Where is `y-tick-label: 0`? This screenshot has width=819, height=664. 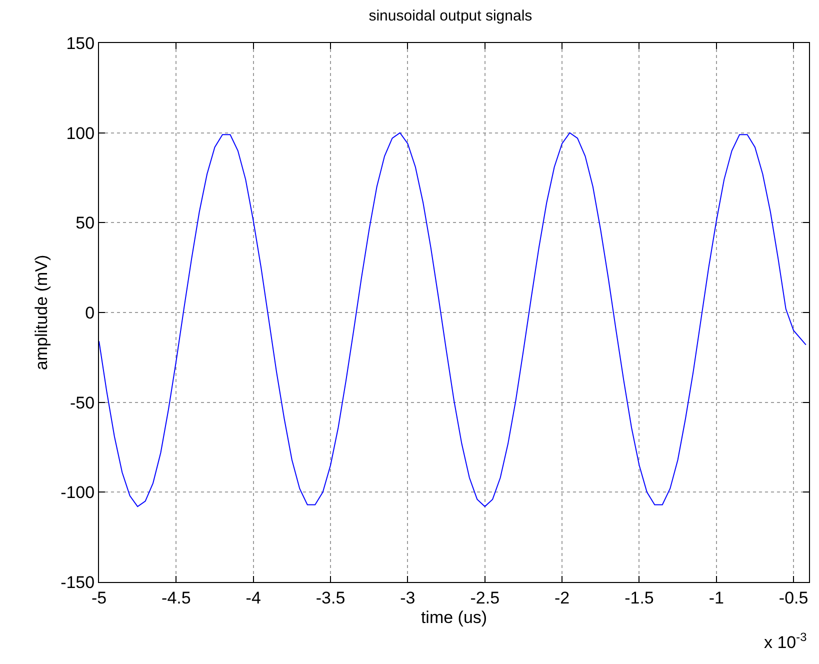
y-tick-label: 0 is located at coordinates (90, 312).